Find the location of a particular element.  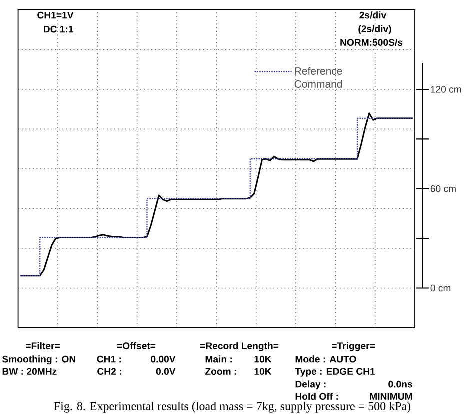

annotation: CH1=1V is located at coordinates (56, 15).